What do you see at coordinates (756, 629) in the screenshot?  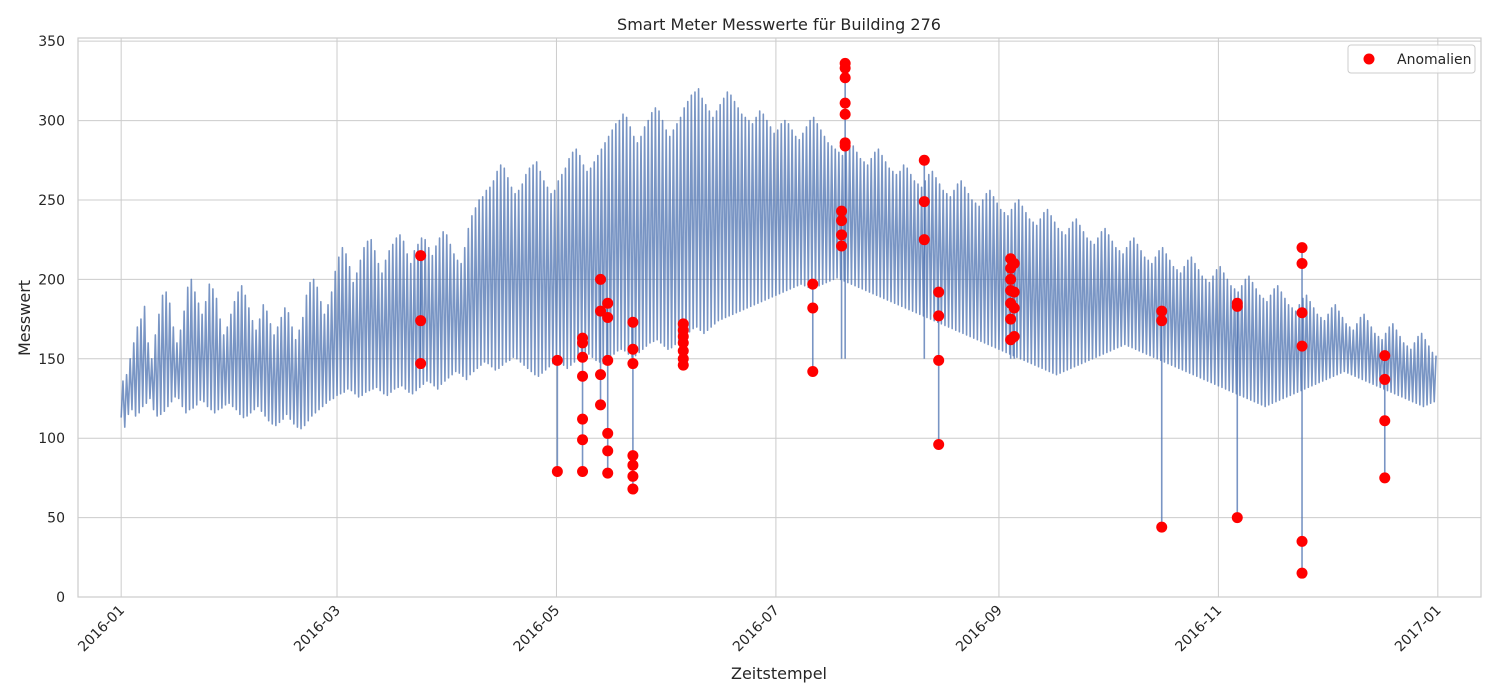 I see `x-tick-label: 2016-07` at bounding box center [756, 629].